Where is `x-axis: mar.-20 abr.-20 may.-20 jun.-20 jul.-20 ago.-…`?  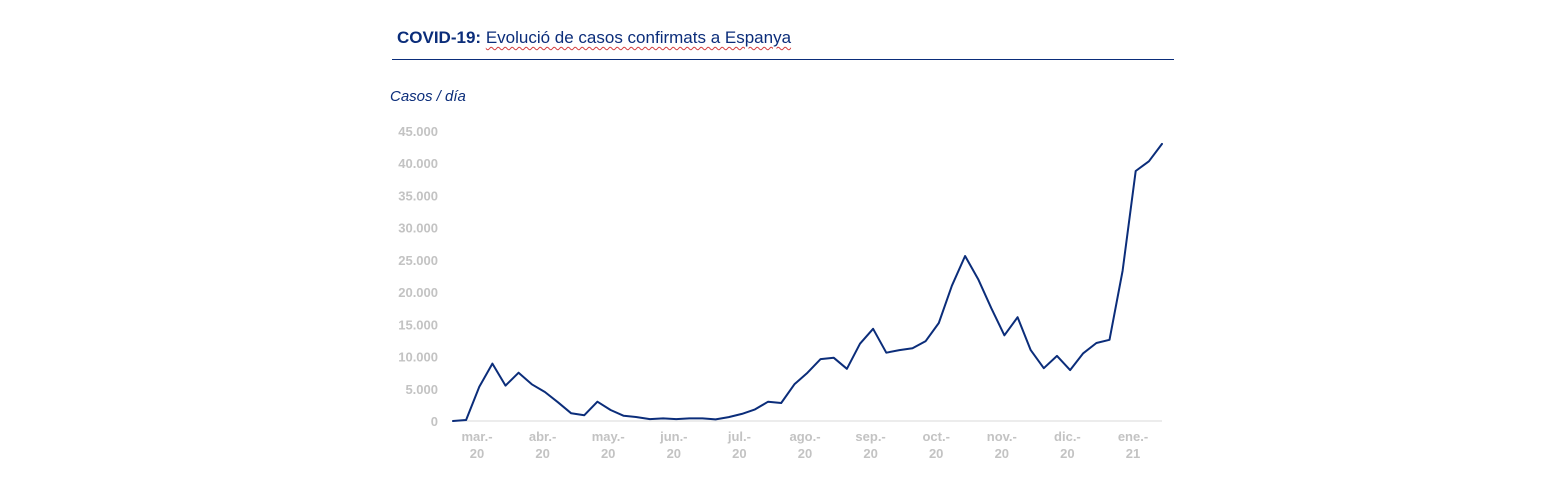 x-axis: mar.-20 abr.-20 may.-20 jun.-20 jul.-20 ago.-… is located at coordinates (807, 440).